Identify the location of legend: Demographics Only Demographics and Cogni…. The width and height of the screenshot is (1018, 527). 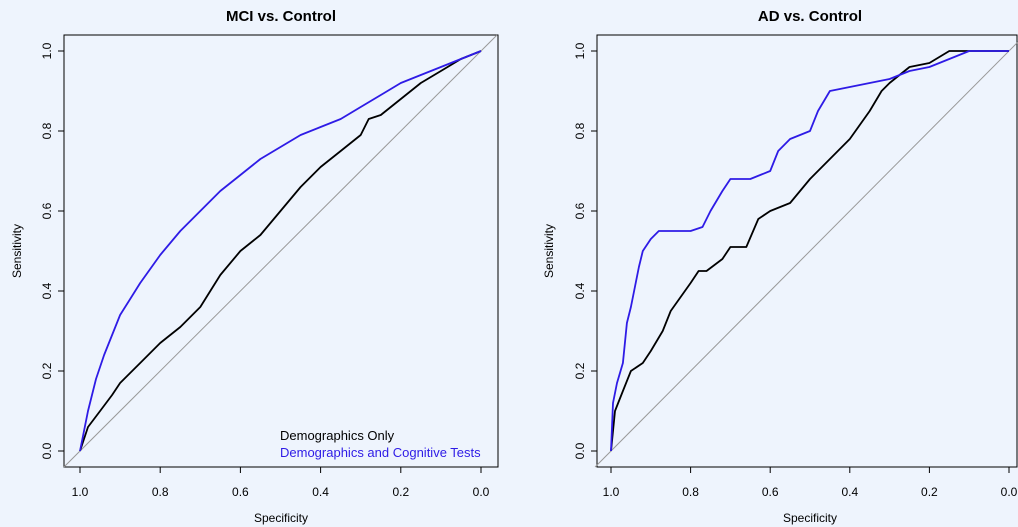
(380, 444).